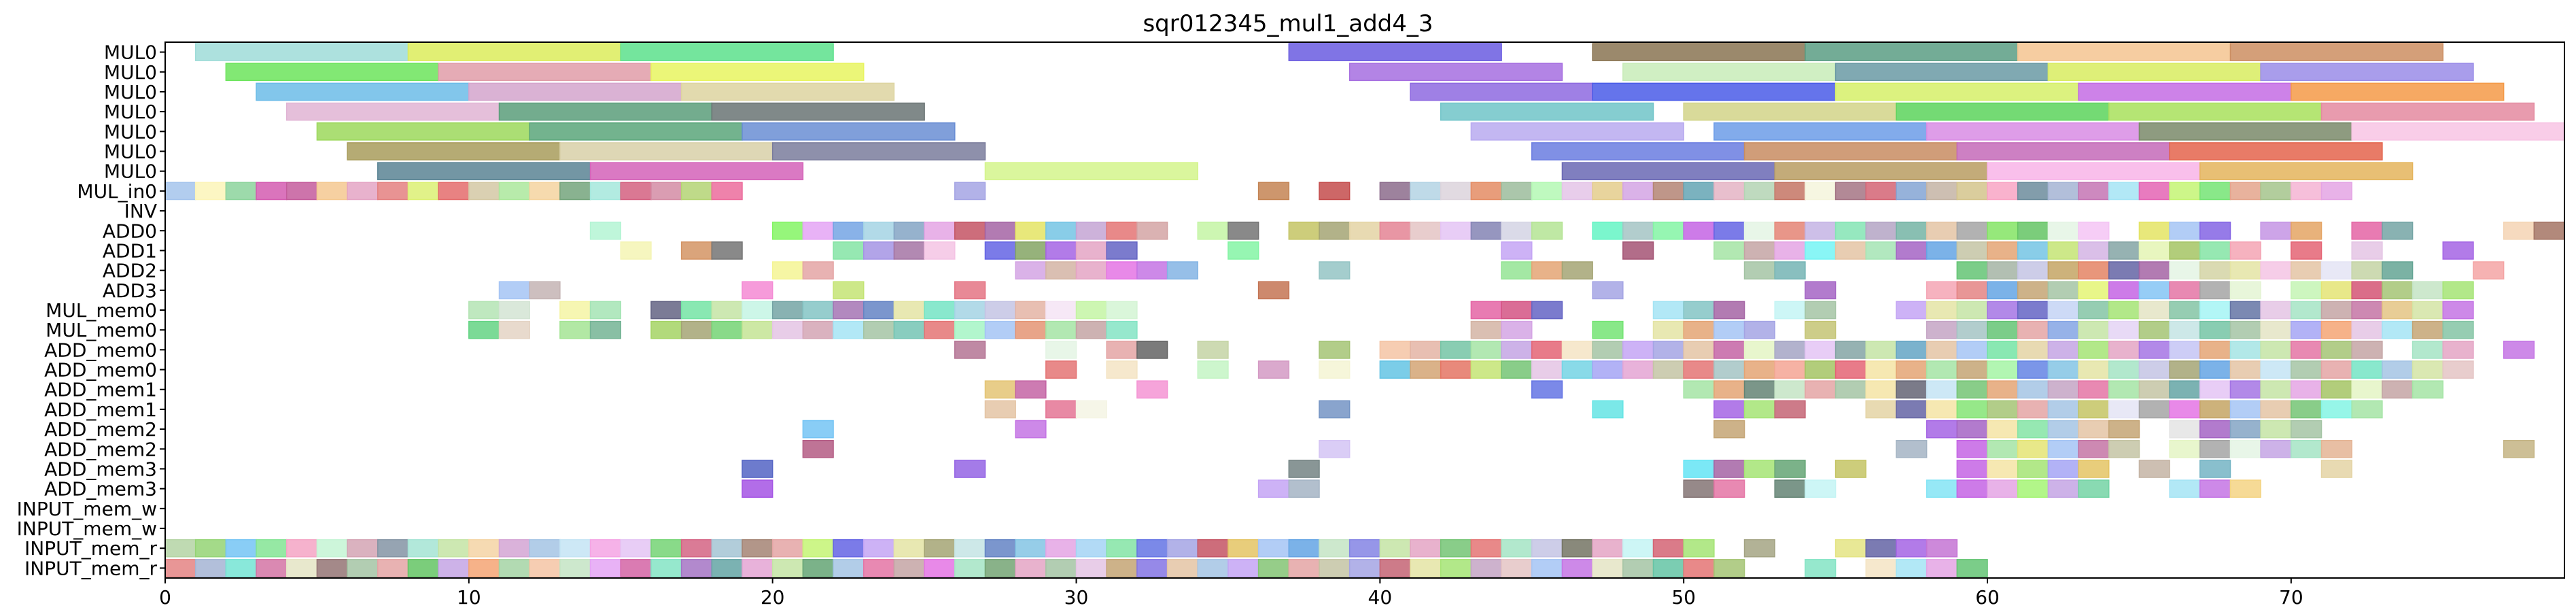  Describe the element at coordinates (100, 469) in the screenshot. I see `y-tick-label: ADD_mem3` at that location.